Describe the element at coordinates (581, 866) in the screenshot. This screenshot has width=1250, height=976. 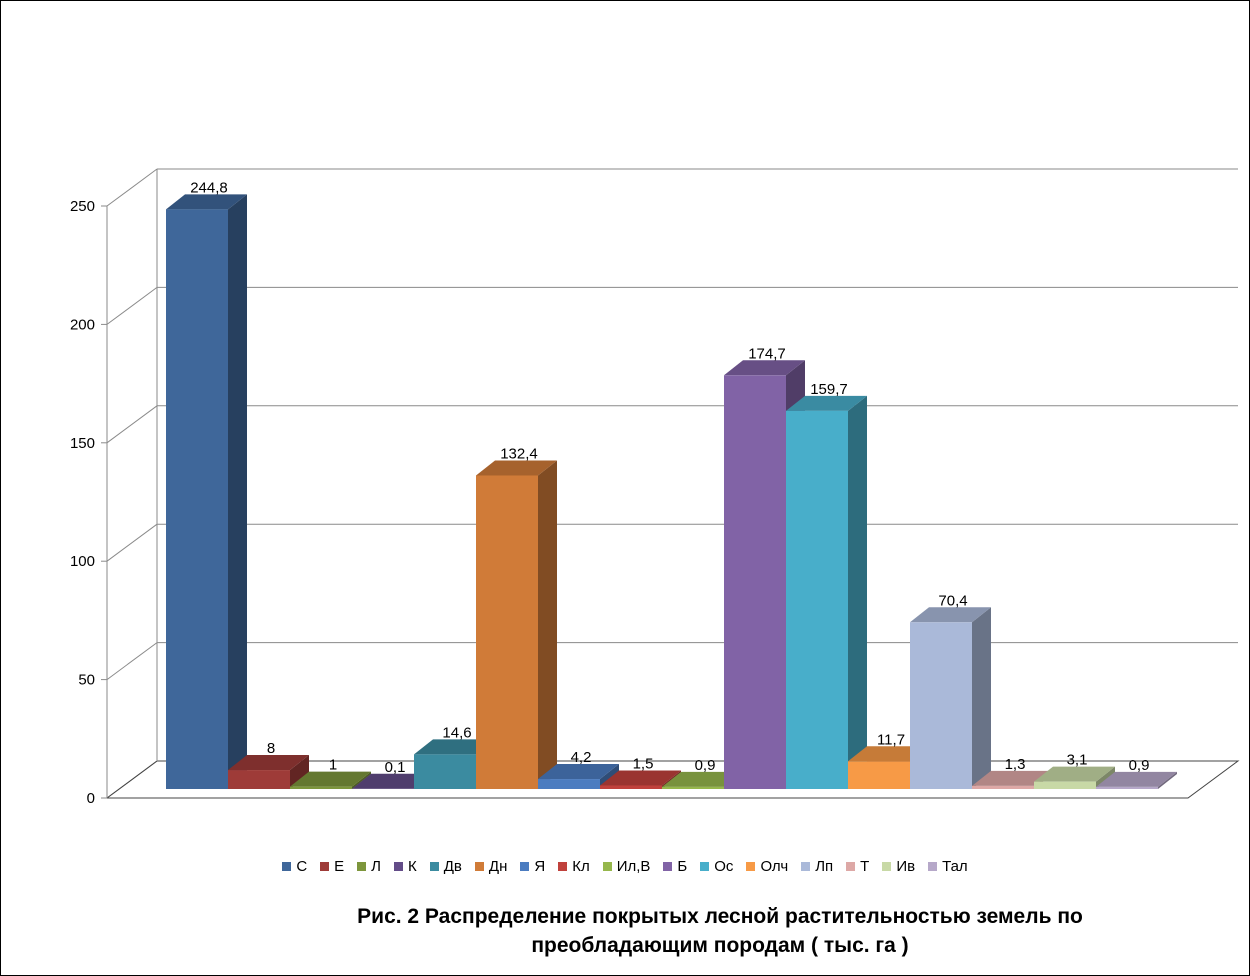
I see `legend-label: Кл` at that location.